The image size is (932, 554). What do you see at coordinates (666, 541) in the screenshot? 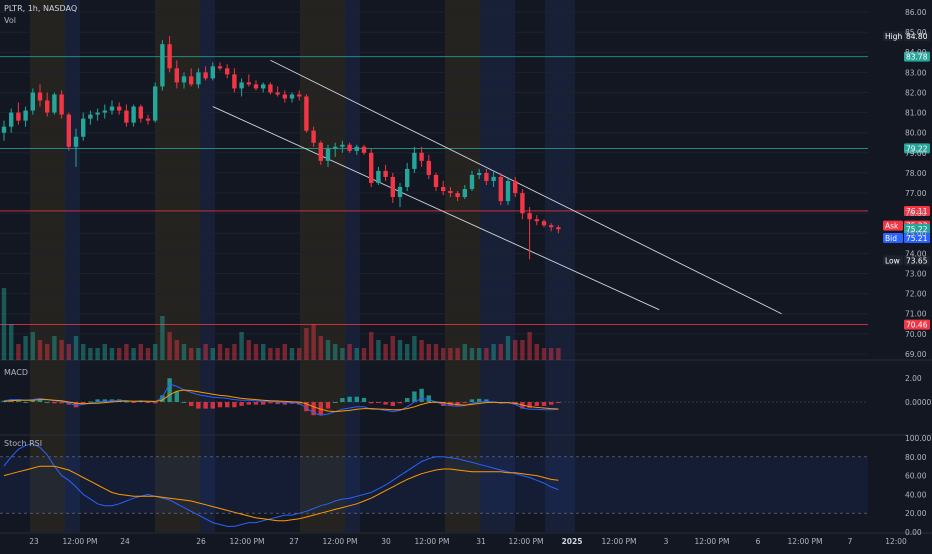
I see `x-tick-label-13: 3` at bounding box center [666, 541].